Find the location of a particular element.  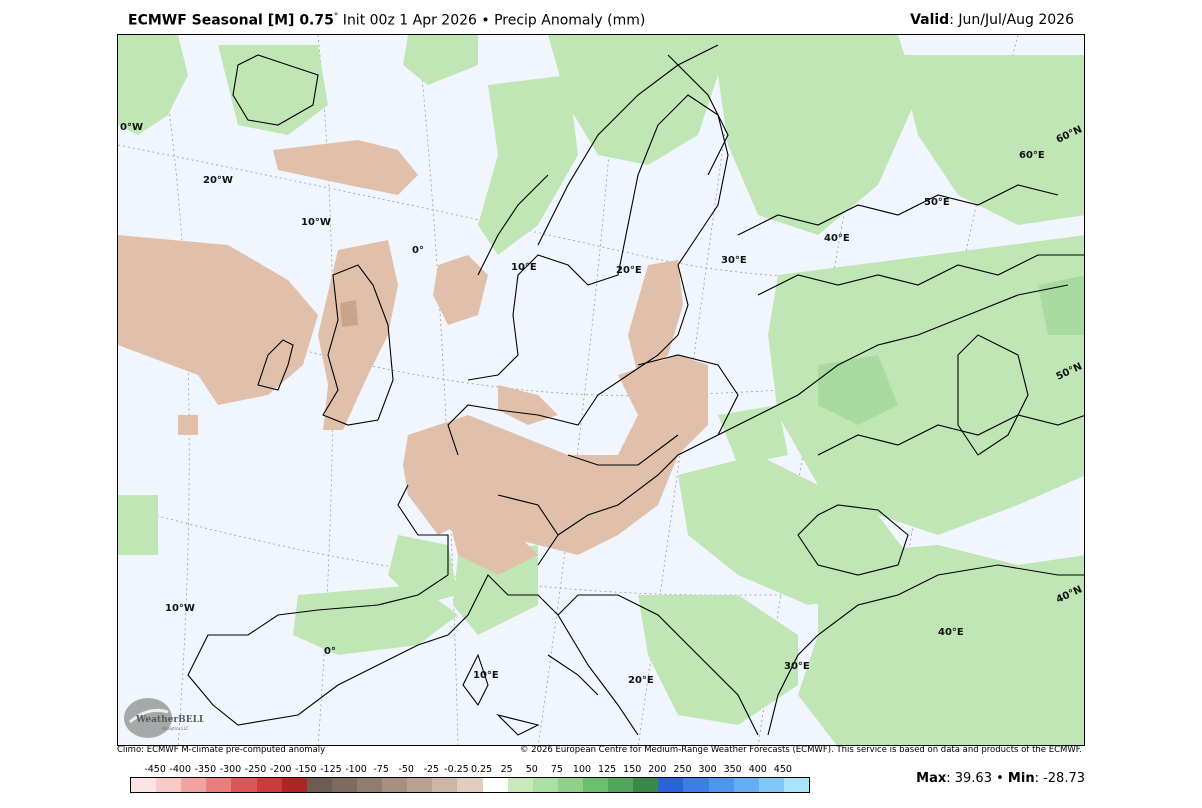

colorbar-tick-label: 125 is located at coordinates (607, 769).